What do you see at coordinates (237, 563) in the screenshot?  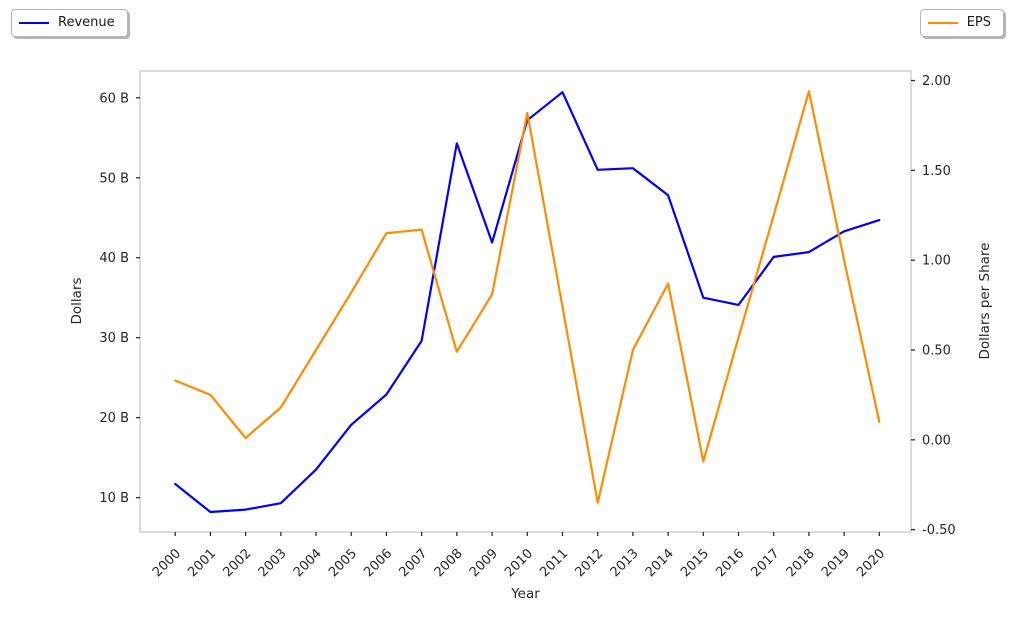 I see `x-tick-label: 2002` at bounding box center [237, 563].